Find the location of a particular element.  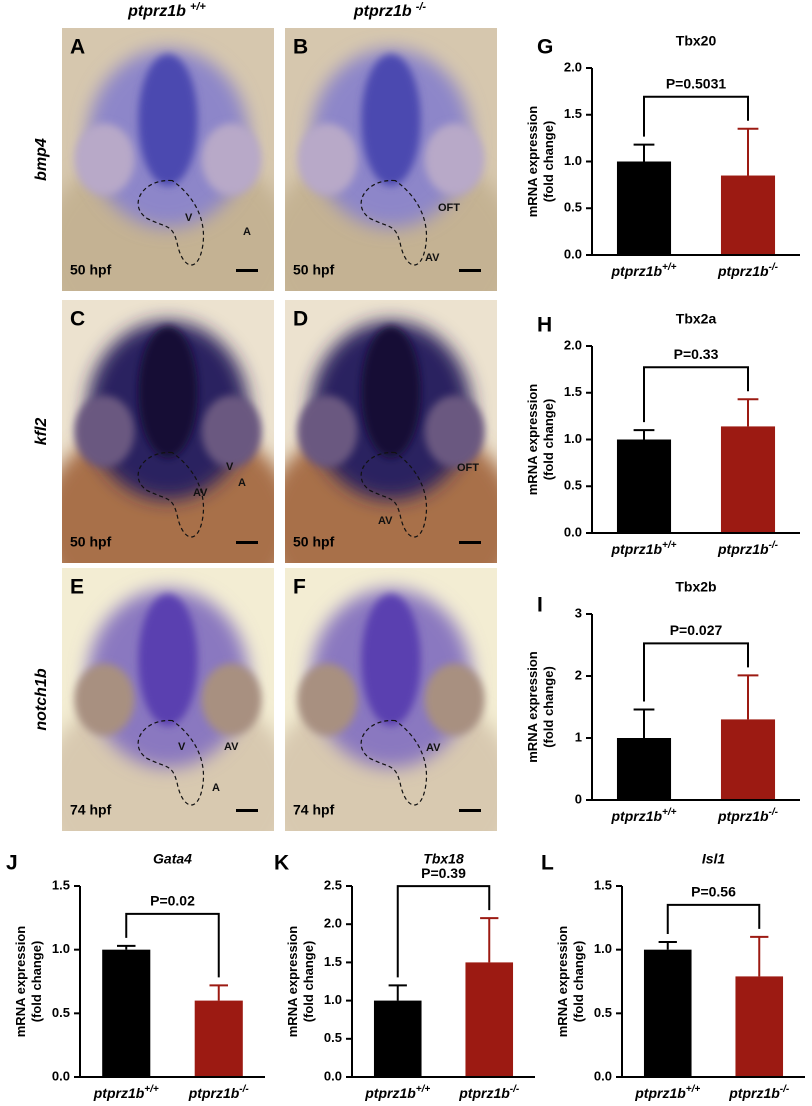

panel-letter: C is located at coordinates (77, 319).